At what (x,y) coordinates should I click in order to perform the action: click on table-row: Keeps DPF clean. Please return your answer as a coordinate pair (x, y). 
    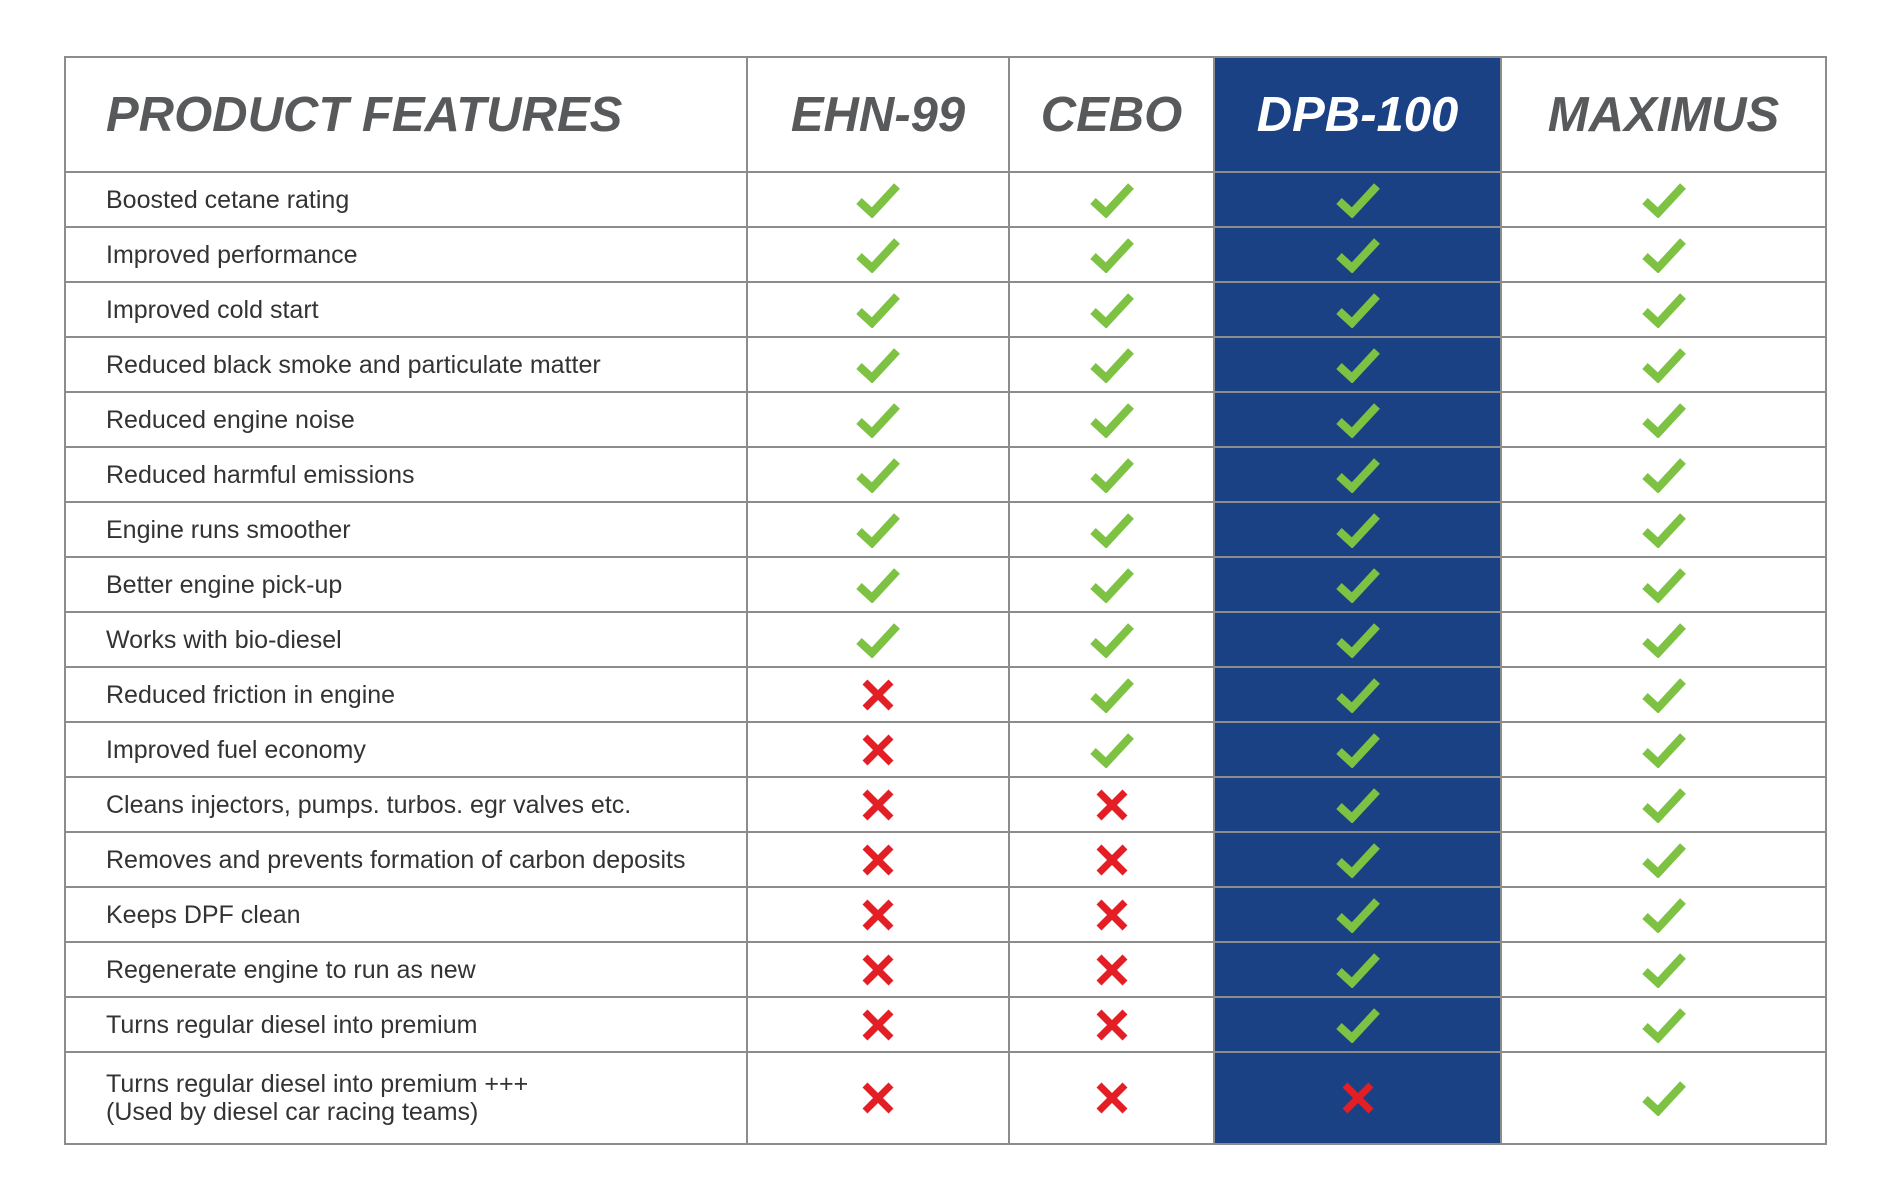
    Looking at the image, I should click on (945, 914).